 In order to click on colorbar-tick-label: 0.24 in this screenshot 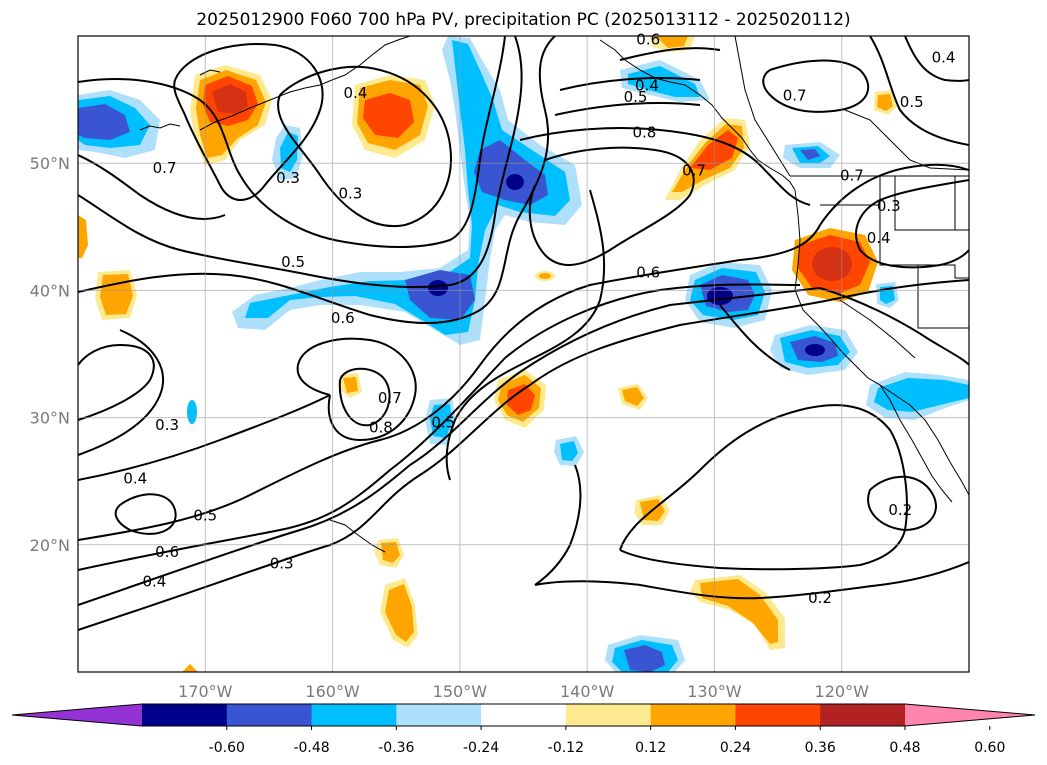, I will do `click(735, 748)`.